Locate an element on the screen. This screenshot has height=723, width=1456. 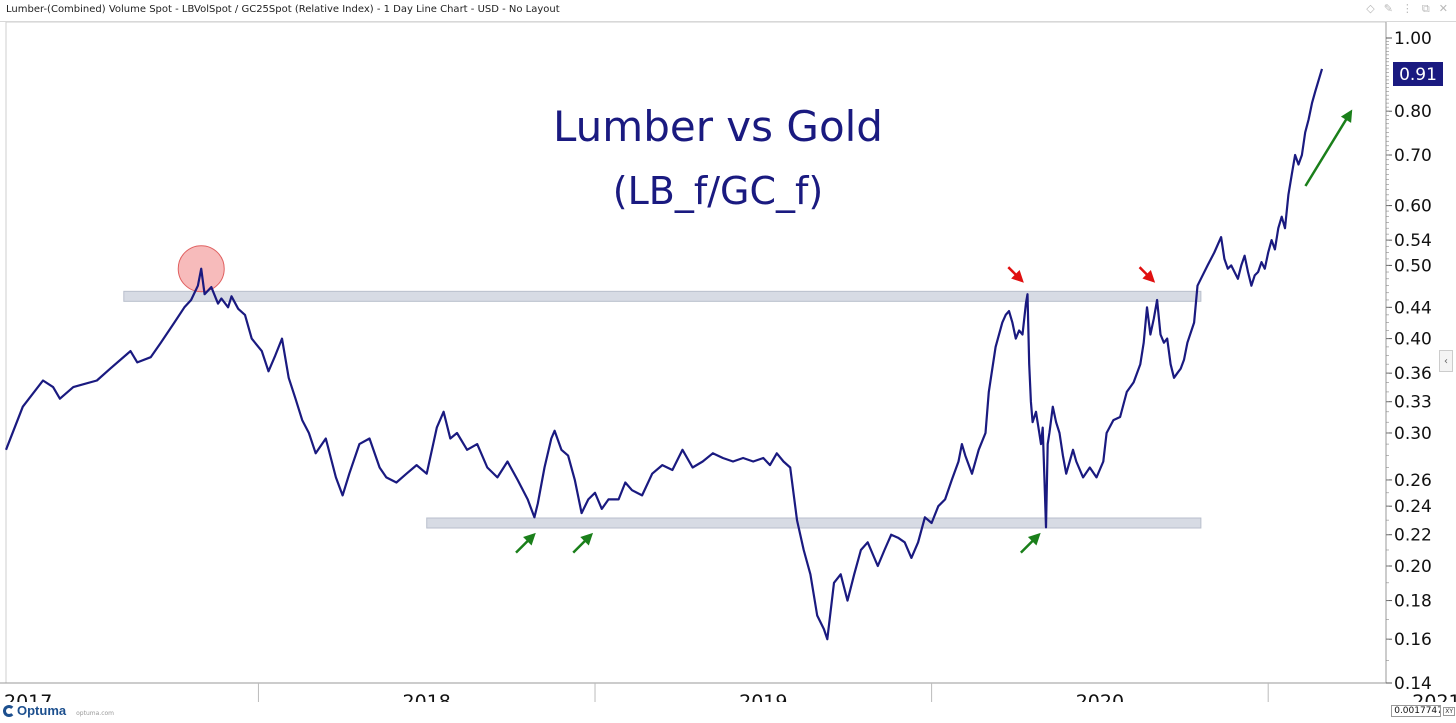
chart-subtitle: (LB_f/GC_f) is located at coordinates (718, 191).